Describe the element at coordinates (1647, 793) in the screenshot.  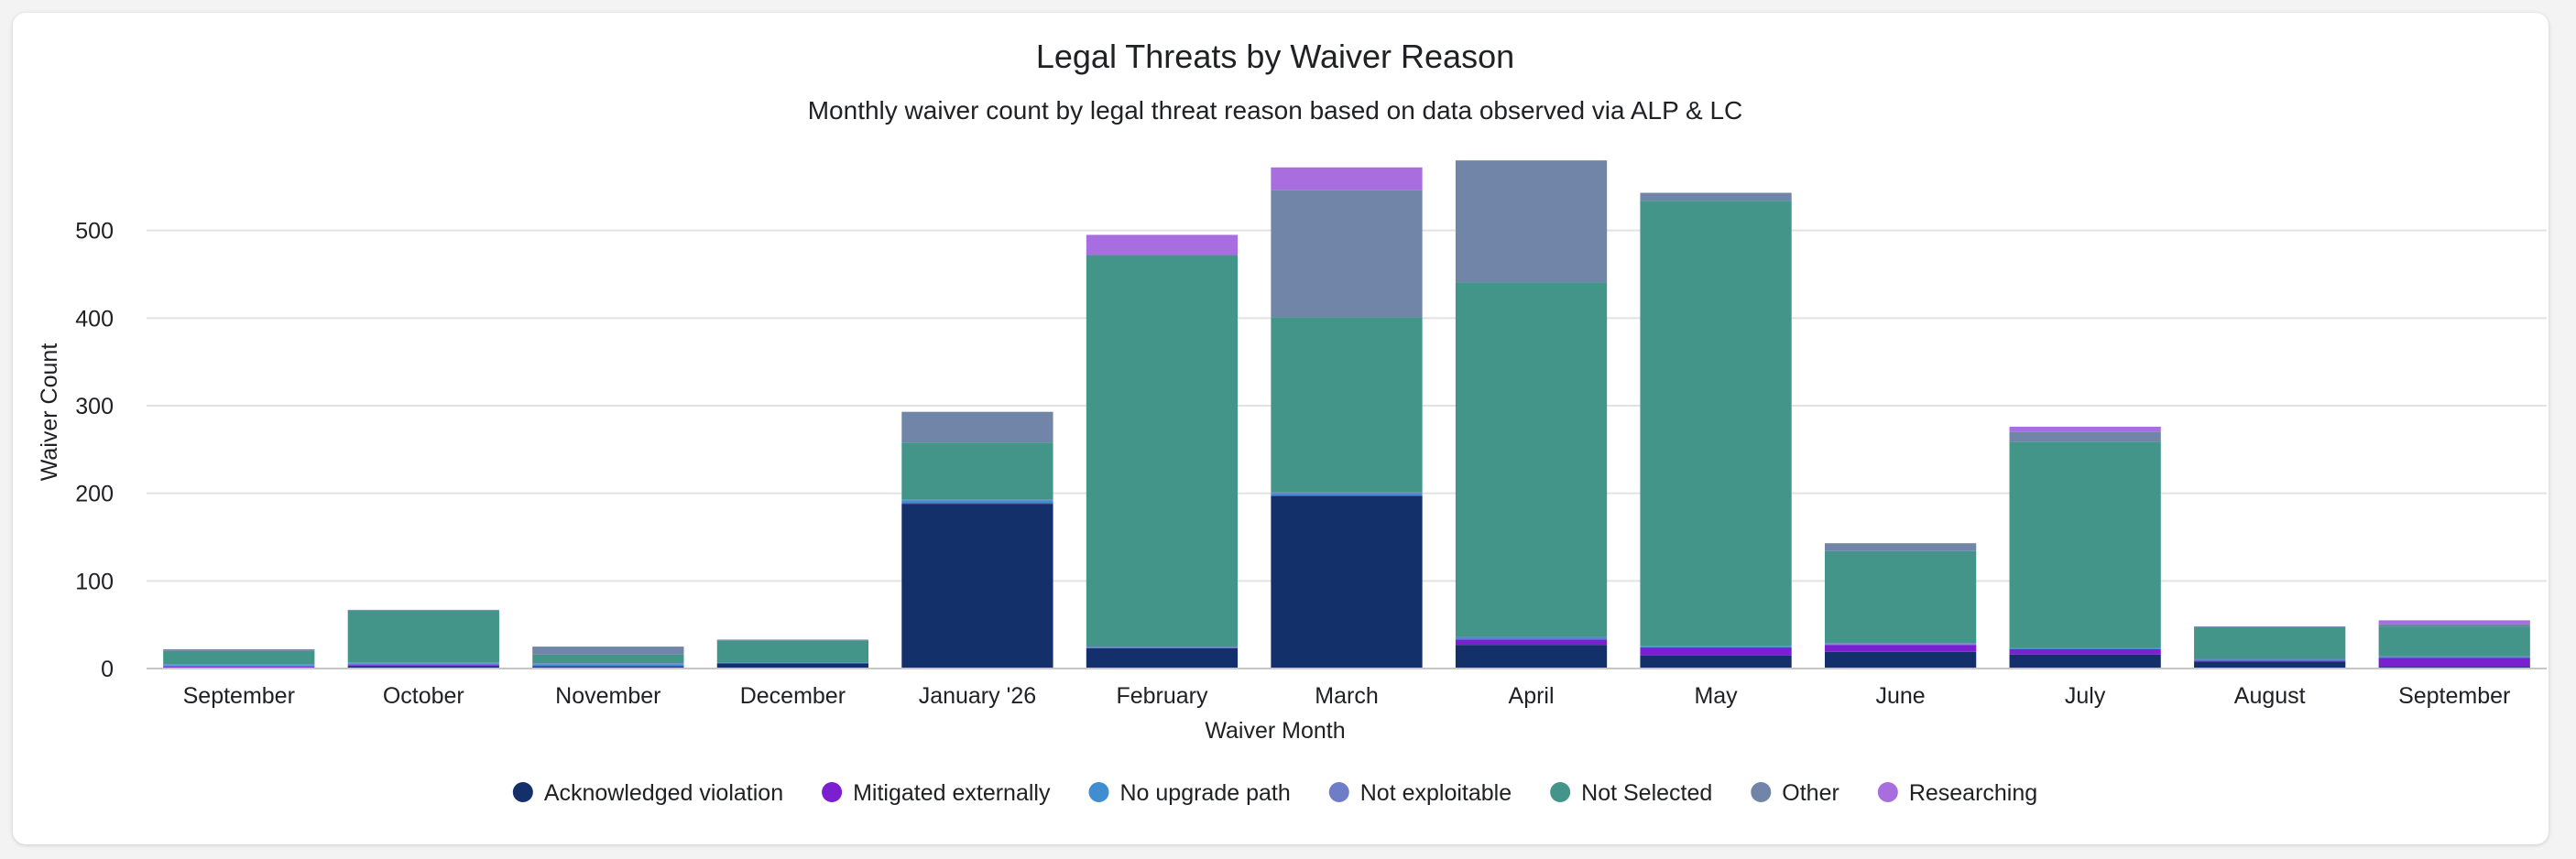
I see `legend-label: Not Selected` at that location.